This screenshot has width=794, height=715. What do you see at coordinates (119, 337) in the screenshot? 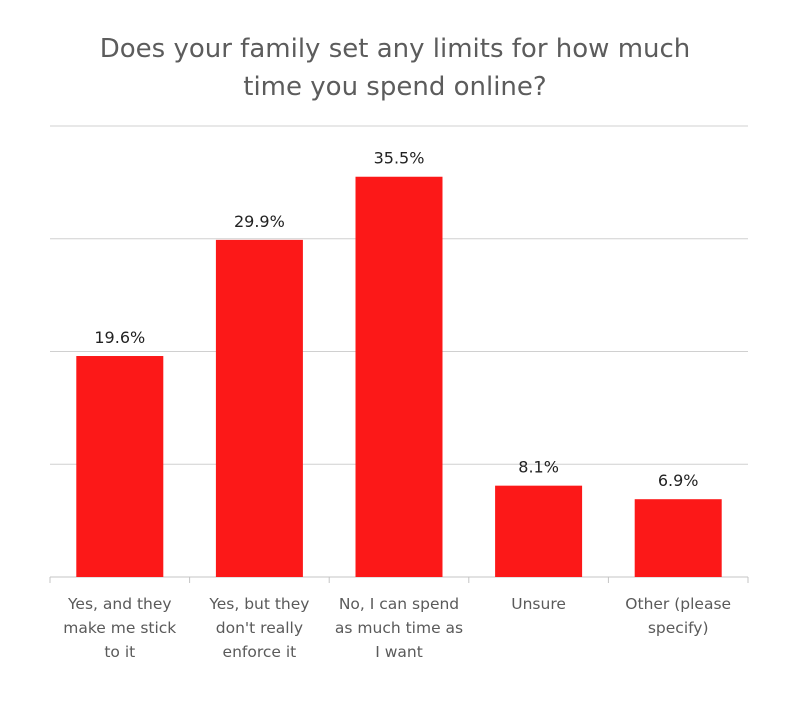
I see `data-label: 19.6%` at bounding box center [119, 337].